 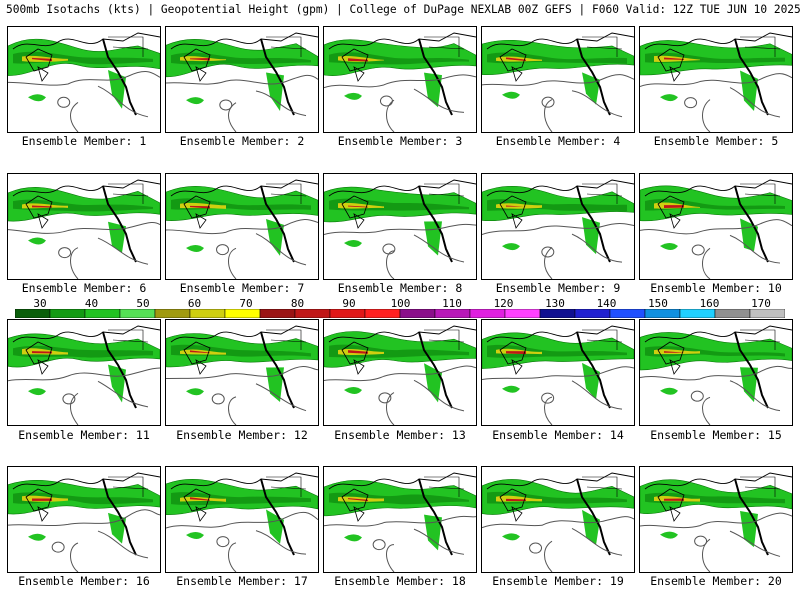 I want to click on colorbar-tick-label: 120, so click(x=503, y=303).